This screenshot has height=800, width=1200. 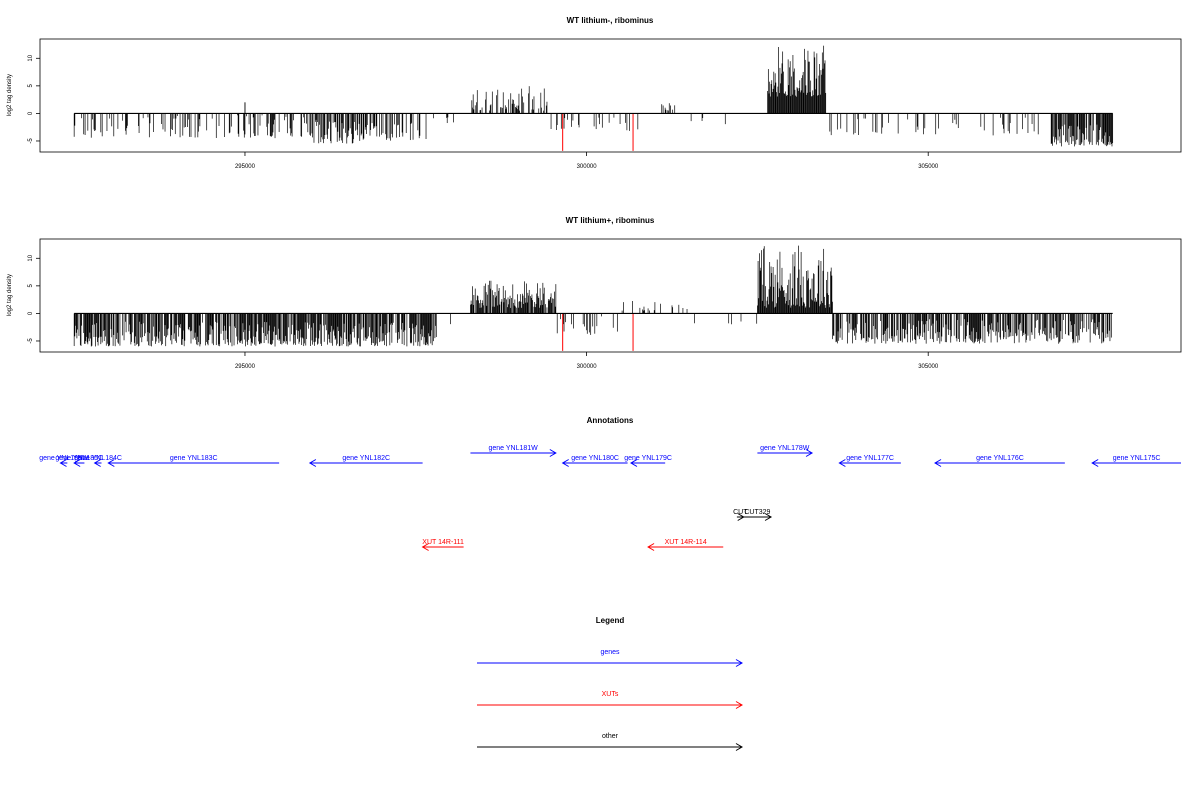 I want to click on feature-label: gene YNL178W, so click(x=785, y=448).